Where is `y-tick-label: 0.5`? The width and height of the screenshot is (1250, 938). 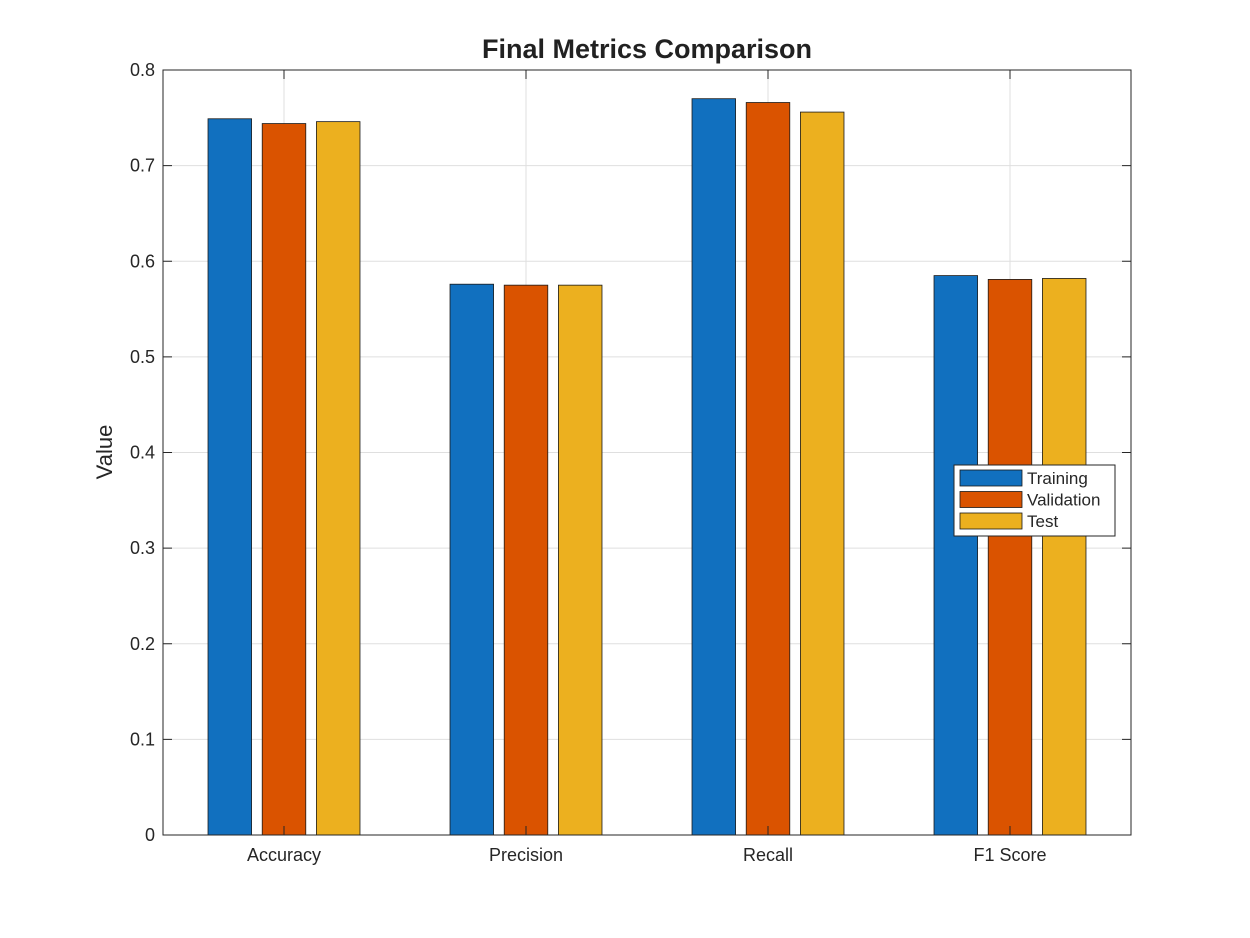
y-tick-label: 0.5 is located at coordinates (142, 357).